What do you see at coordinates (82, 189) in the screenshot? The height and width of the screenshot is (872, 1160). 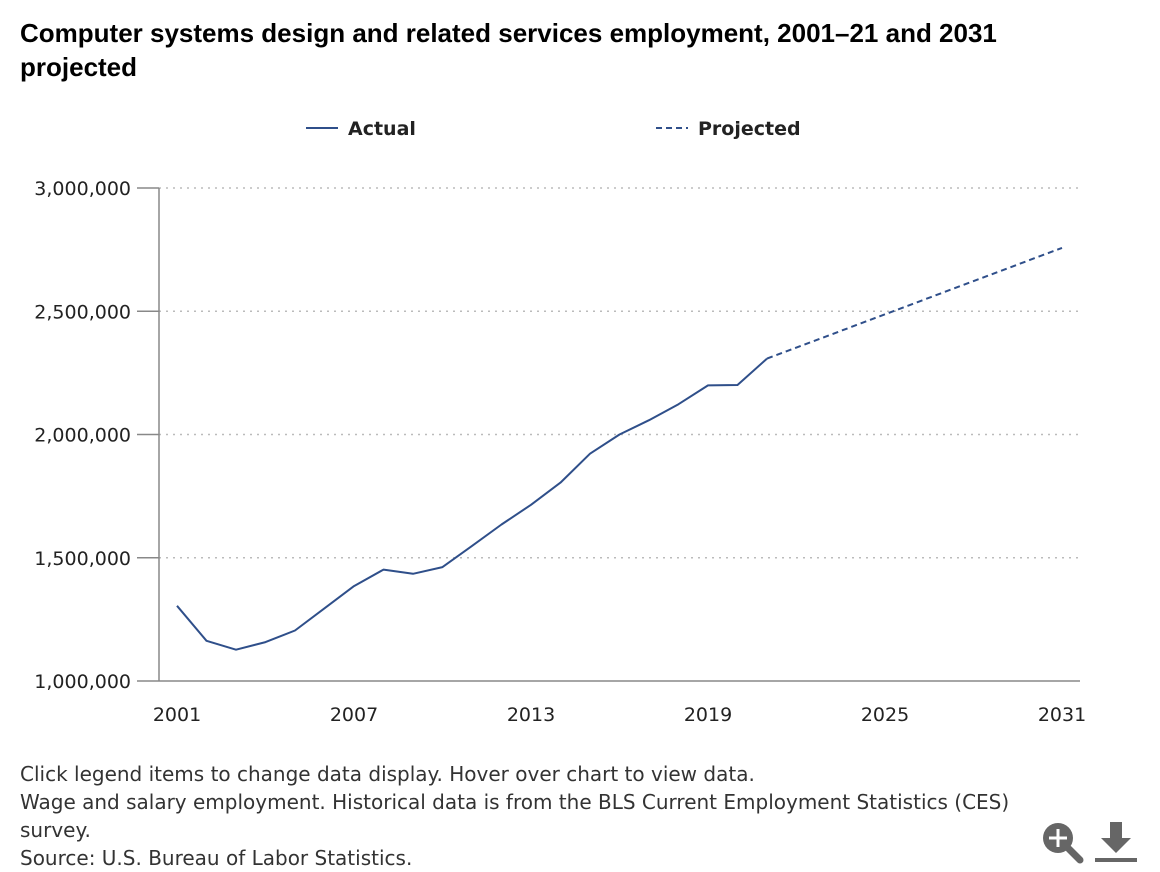 I see `y-tick-label: 3,000,000` at bounding box center [82, 189].